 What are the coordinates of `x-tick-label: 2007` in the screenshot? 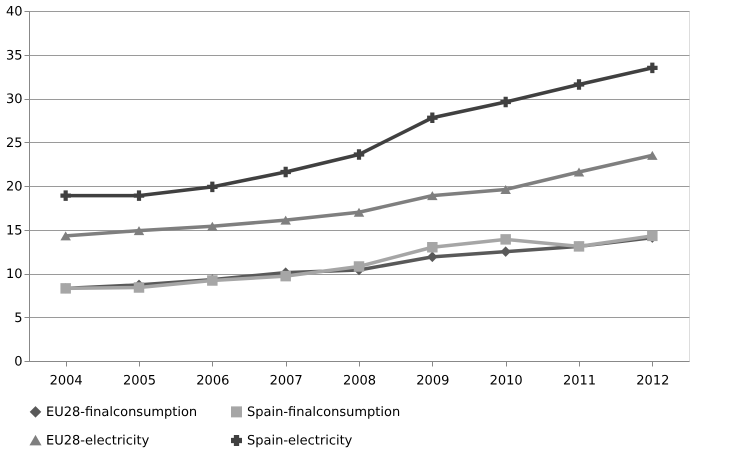 It's located at (286, 381).